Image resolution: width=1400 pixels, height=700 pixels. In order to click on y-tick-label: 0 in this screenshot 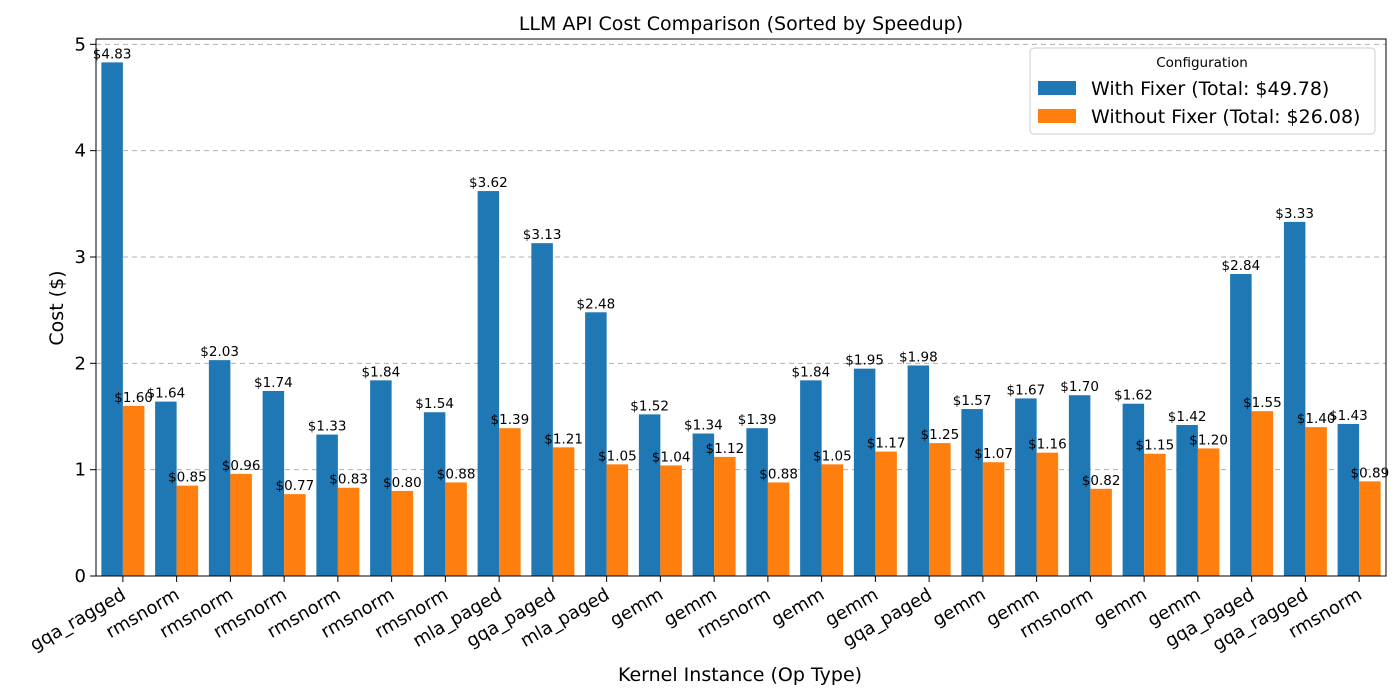, I will do `click(80, 576)`.